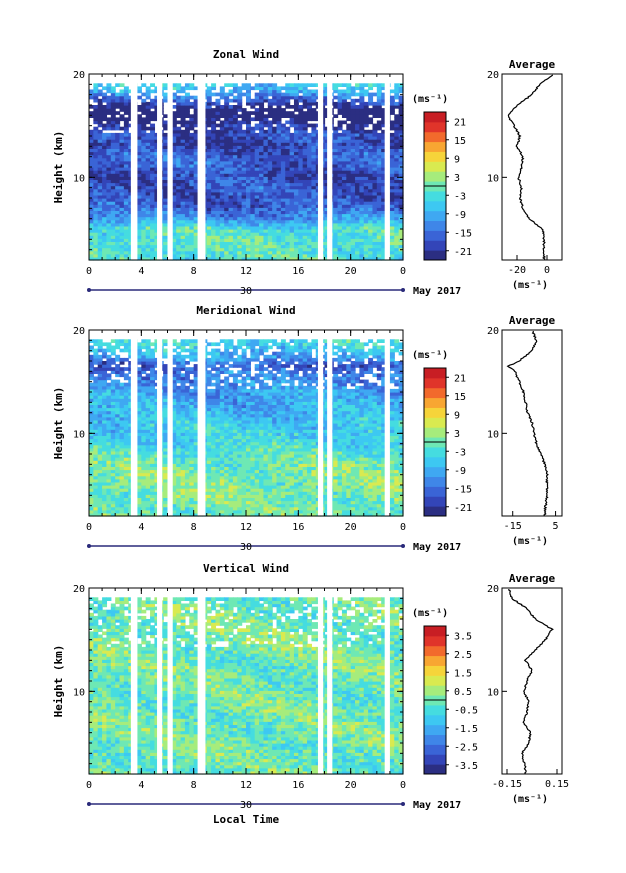  I want to click on data-gap, so click(134, 167).